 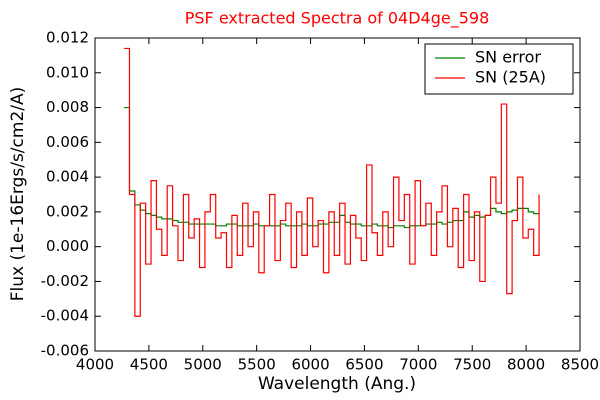 What do you see at coordinates (95, 365) in the screenshot?
I see `x-tick-label: 4000` at bounding box center [95, 365].